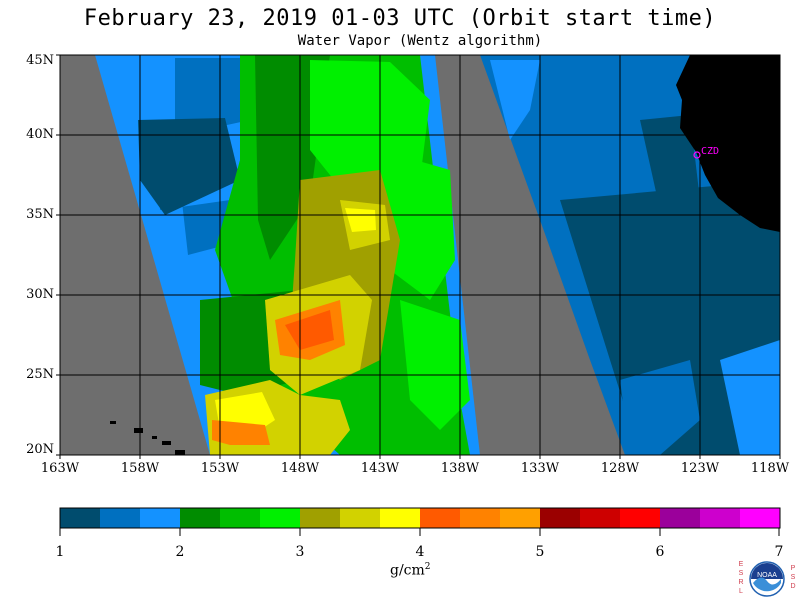  What do you see at coordinates (140, 468) in the screenshot?
I see `lon-label-158w: 158W` at bounding box center [140, 468].